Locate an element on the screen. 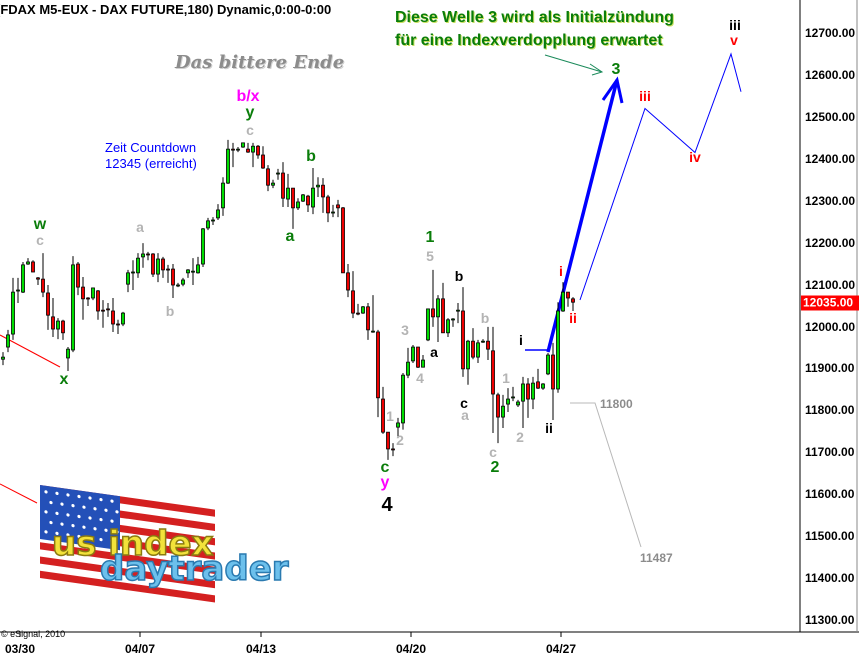 The height and width of the screenshot is (661, 859). wave-label: b is located at coordinates (485, 318).